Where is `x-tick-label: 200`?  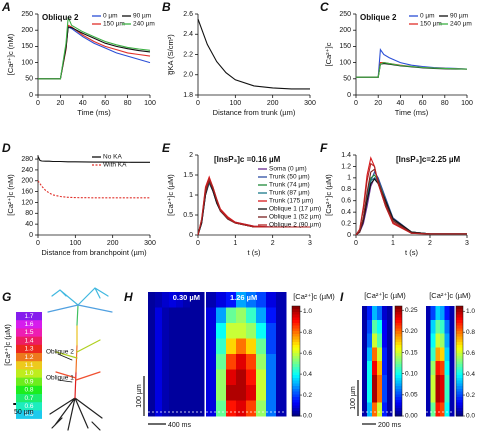
x-tick-label: 200 is located at coordinates (273, 103).